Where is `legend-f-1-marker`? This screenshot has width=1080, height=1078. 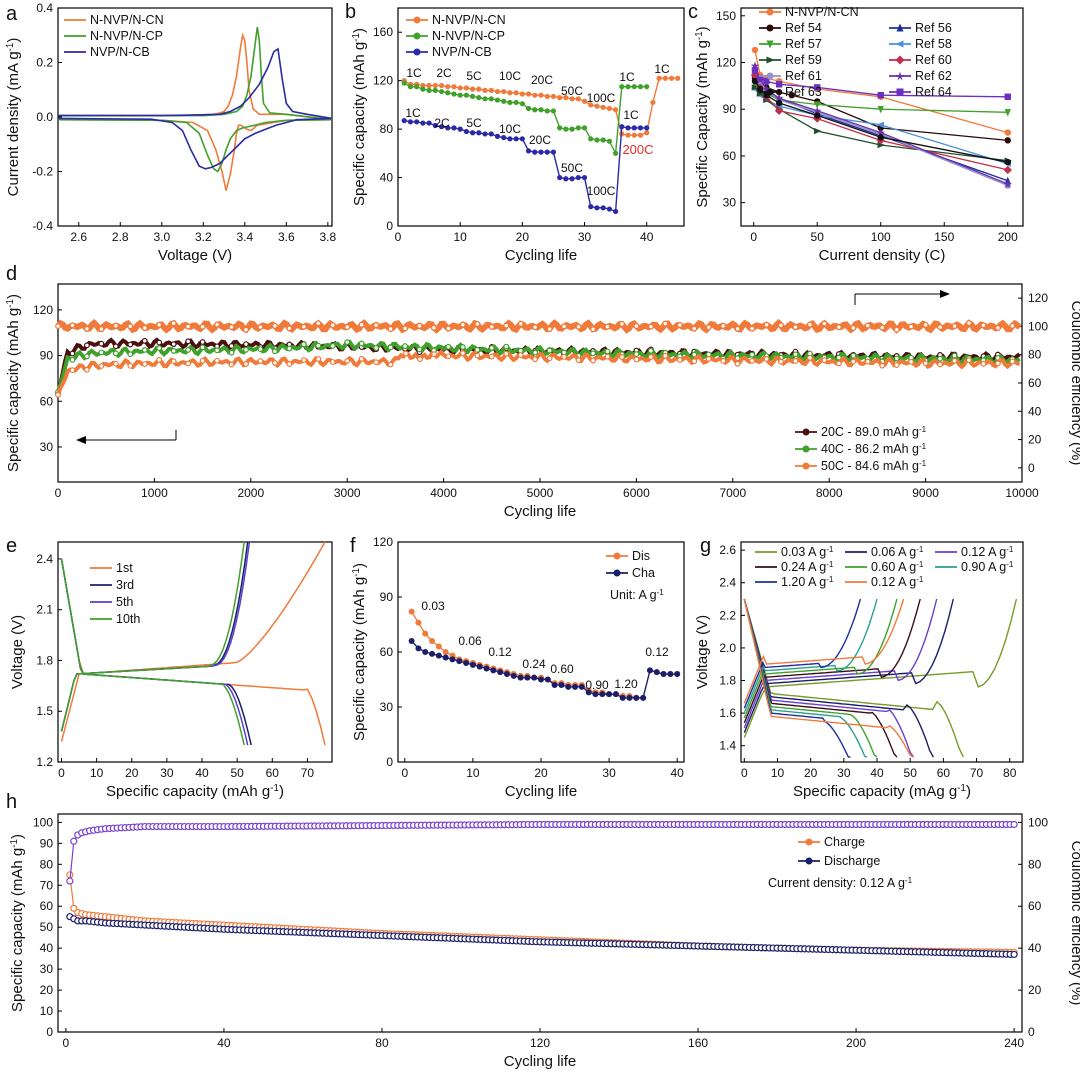 legend-f-1-marker is located at coordinates (617, 573).